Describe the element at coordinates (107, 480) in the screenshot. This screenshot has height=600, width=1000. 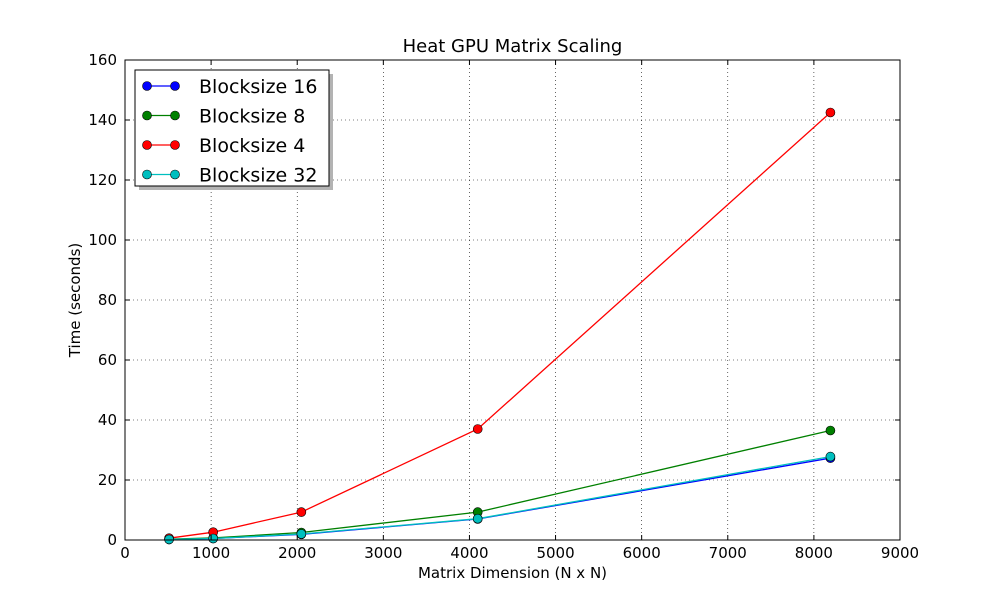
I see `y-tick-label: 20` at that location.